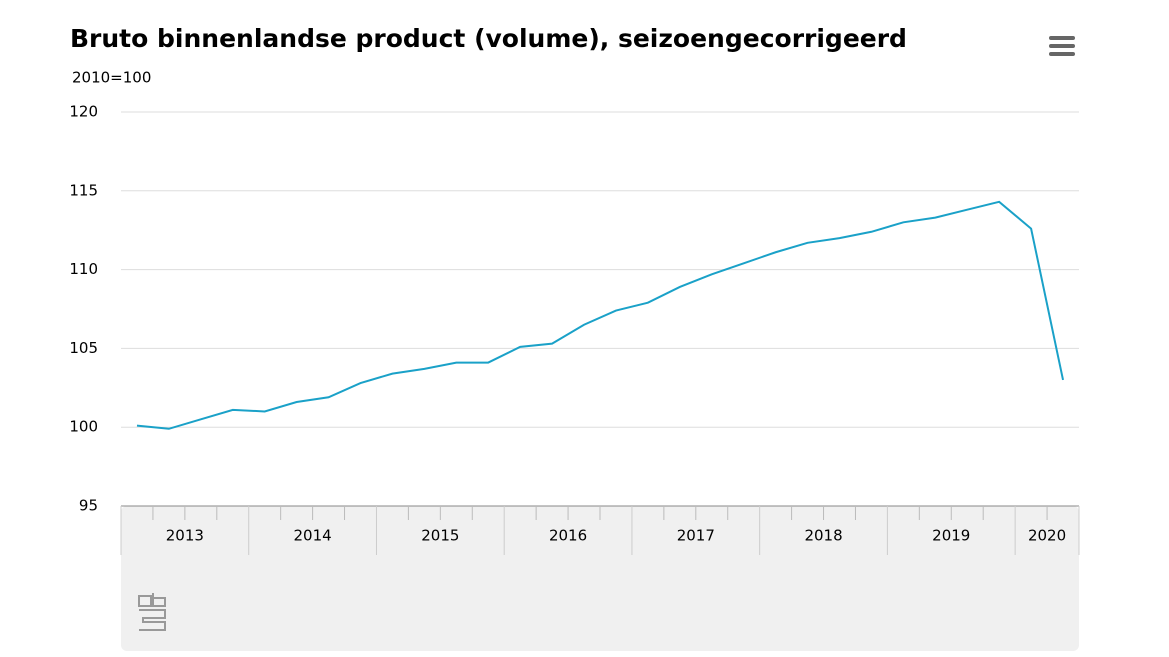 The height and width of the screenshot is (657, 1169). I want to click on y-tick-label: 105, so click(83, 348).